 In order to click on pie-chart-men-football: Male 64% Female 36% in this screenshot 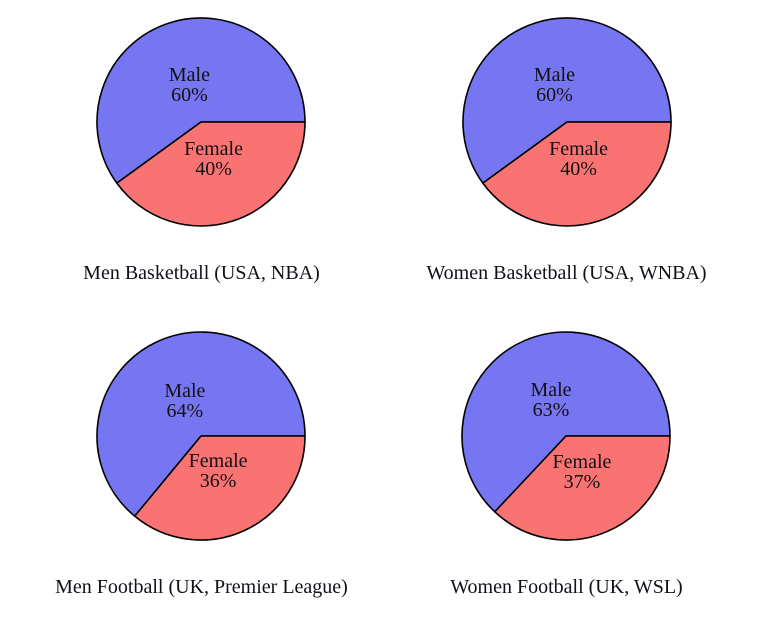, I will do `click(201, 436)`.